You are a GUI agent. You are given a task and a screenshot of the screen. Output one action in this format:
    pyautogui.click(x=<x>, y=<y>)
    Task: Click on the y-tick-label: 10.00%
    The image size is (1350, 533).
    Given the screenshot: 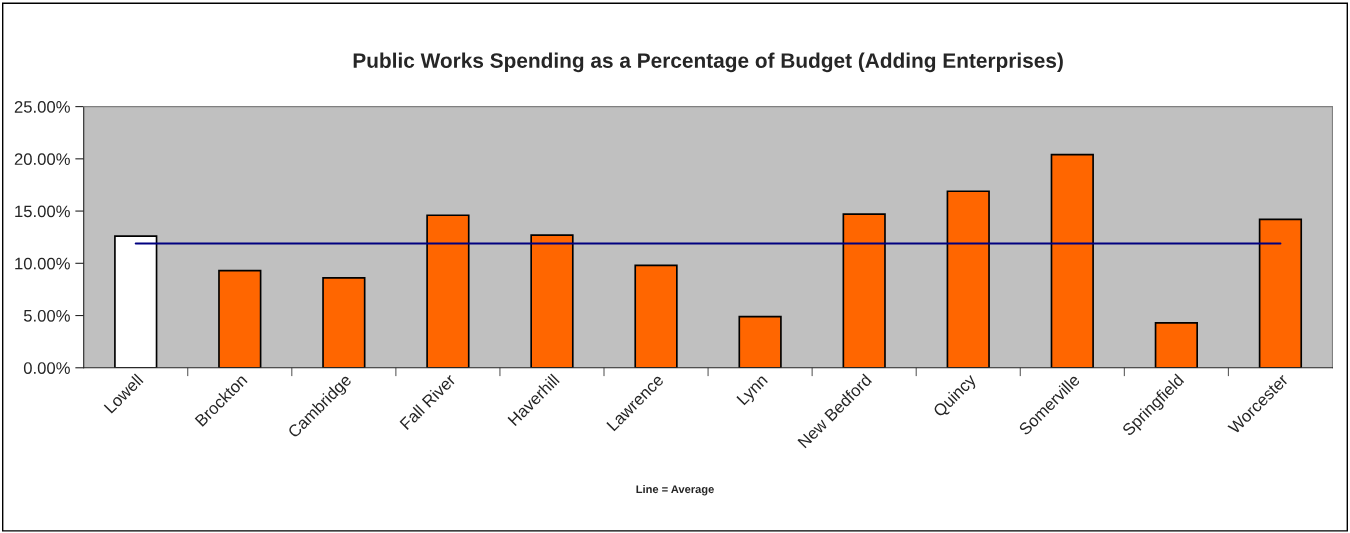 What is the action you would take?
    pyautogui.click(x=42, y=263)
    